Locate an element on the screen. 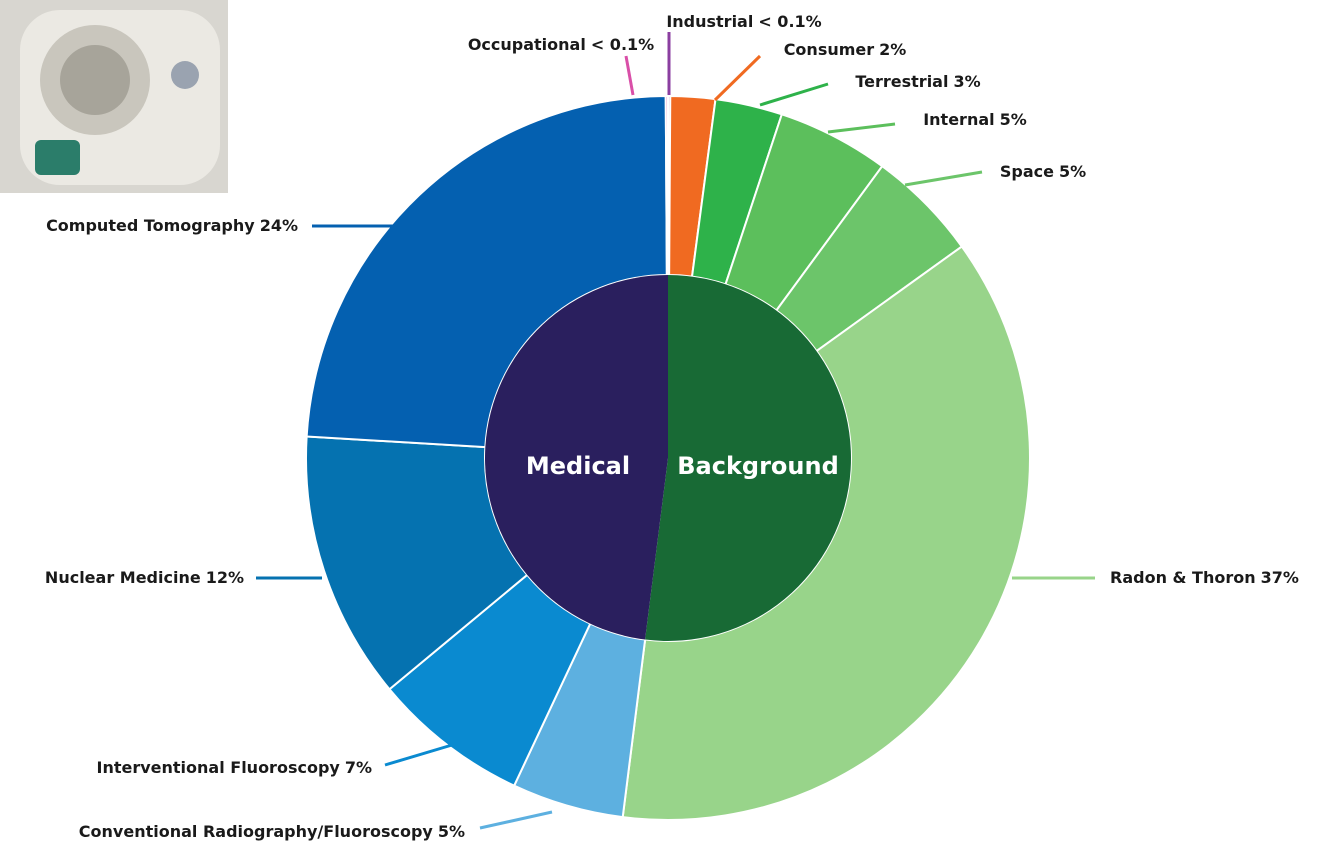 This screenshot has width=1323, height=847. slice-label: Consumer 2% is located at coordinates (845, 49).